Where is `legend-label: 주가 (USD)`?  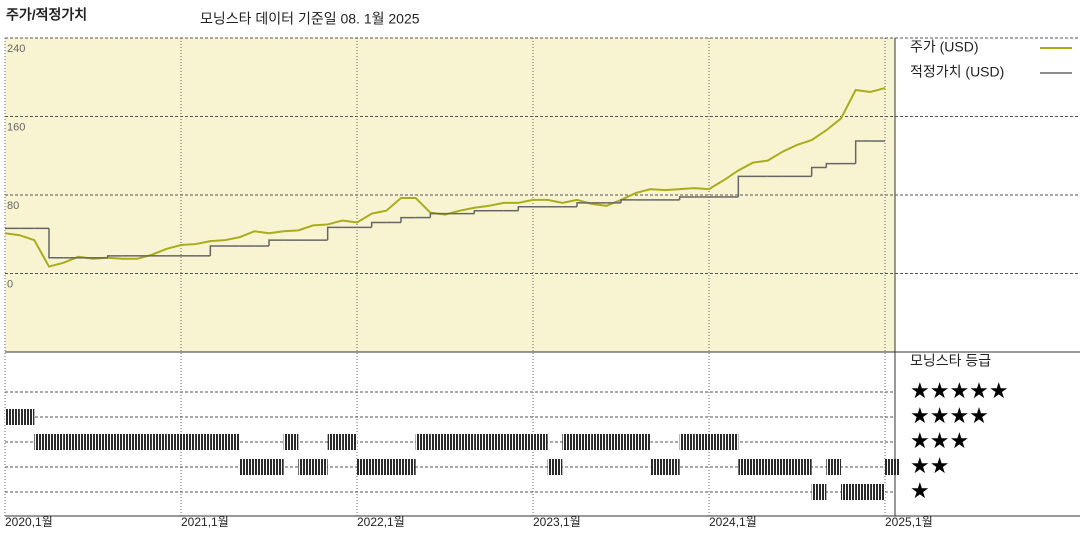 legend-label: 주가 (USD) is located at coordinates (944, 47).